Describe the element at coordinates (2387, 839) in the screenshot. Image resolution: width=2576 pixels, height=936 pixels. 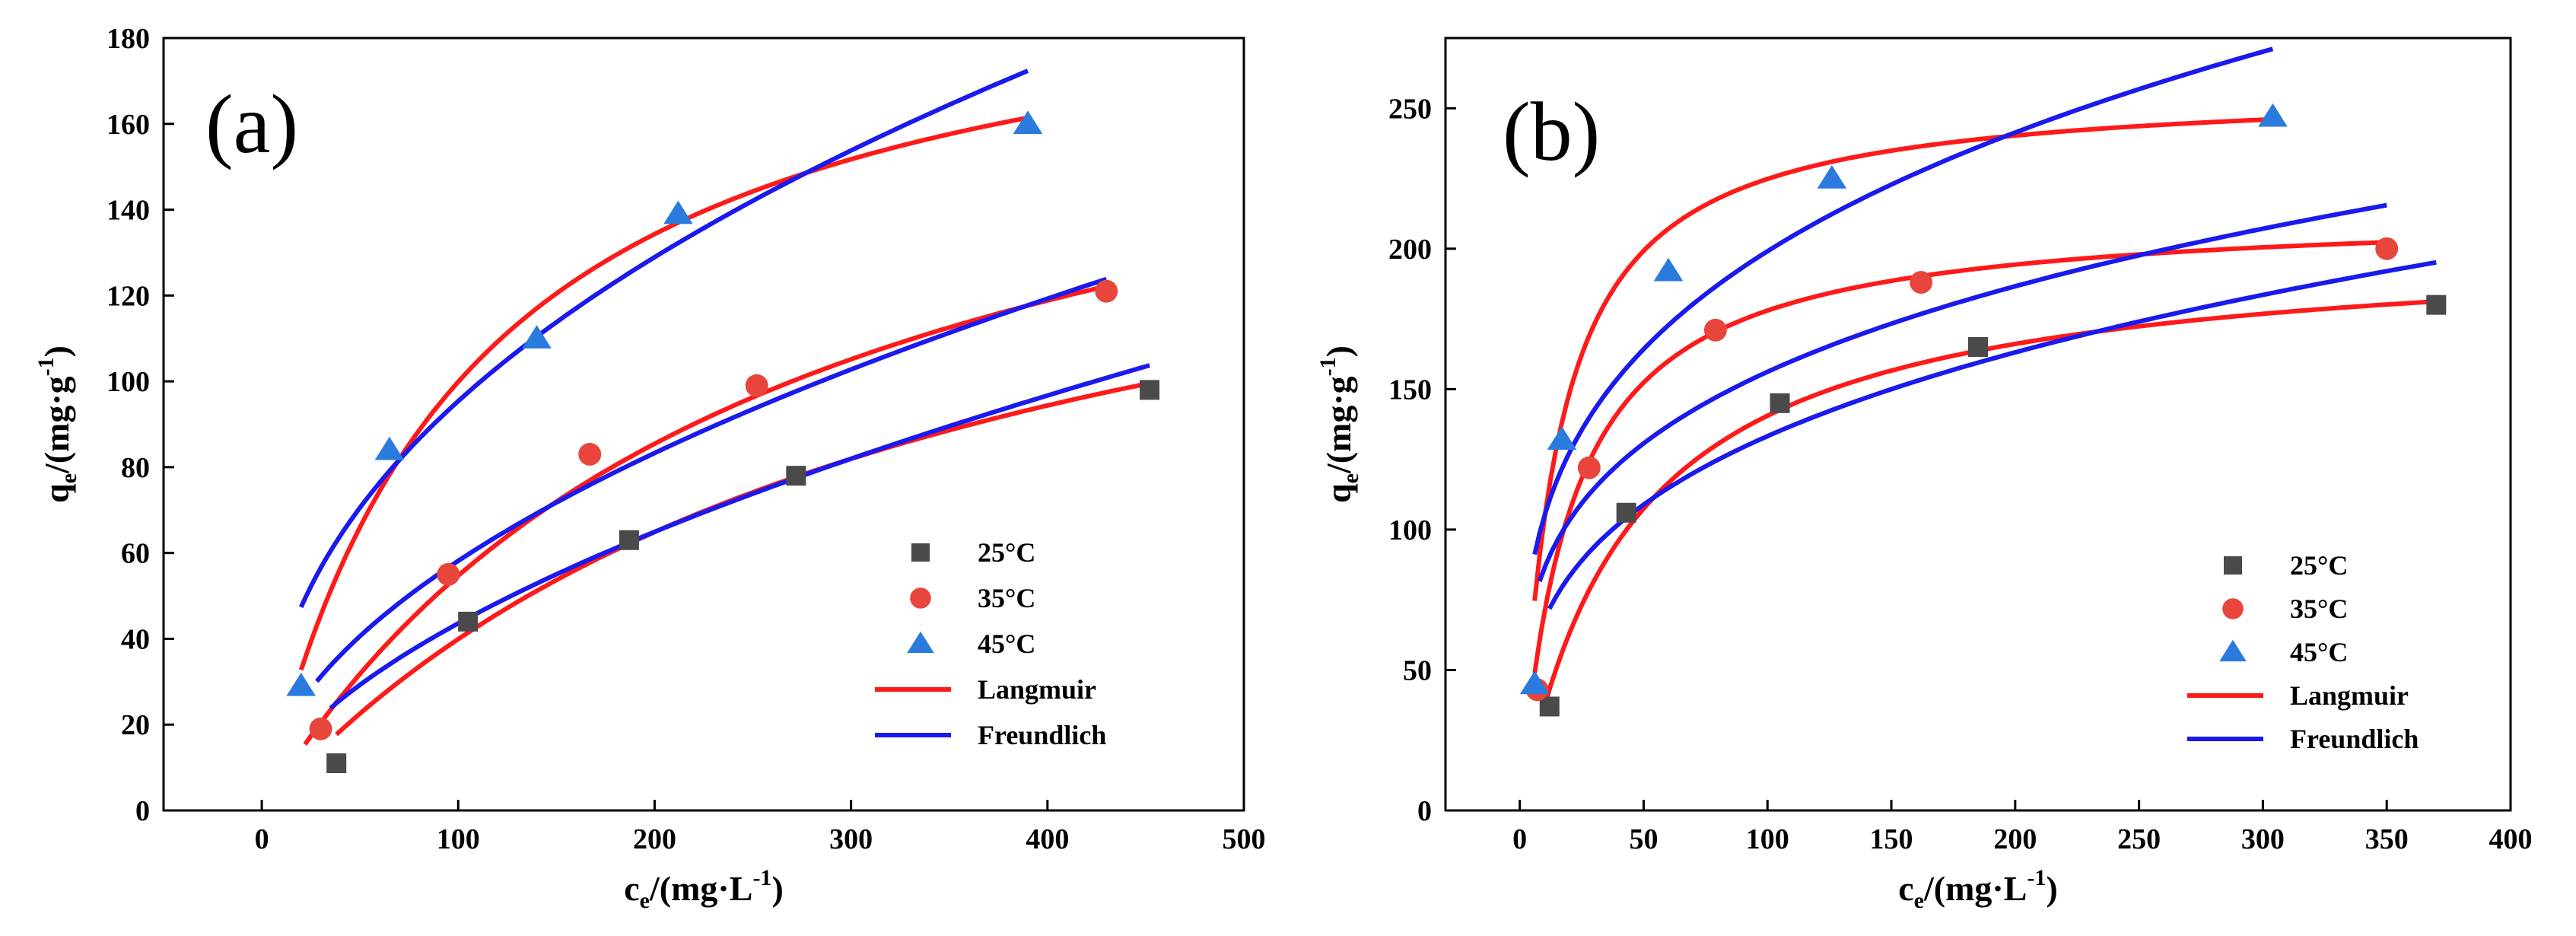
I see `x-tick-label: 350` at that location.